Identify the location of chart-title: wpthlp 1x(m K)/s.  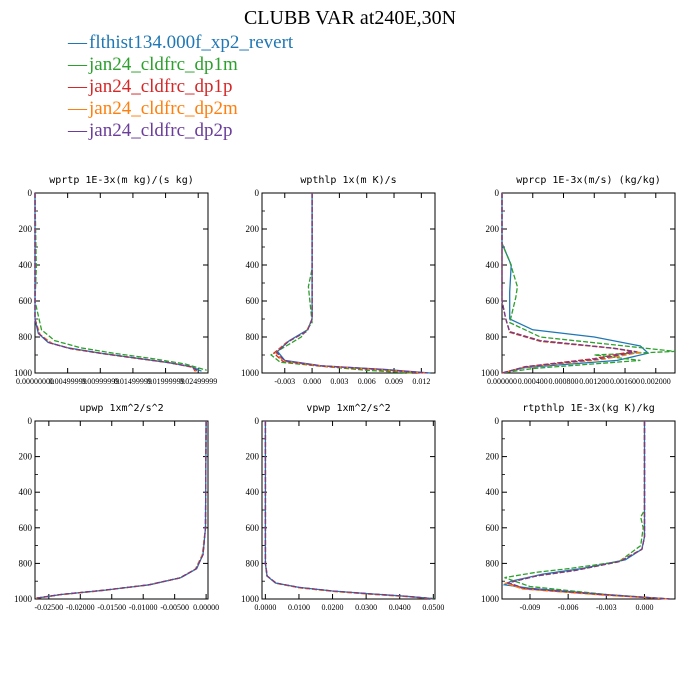
(348, 180).